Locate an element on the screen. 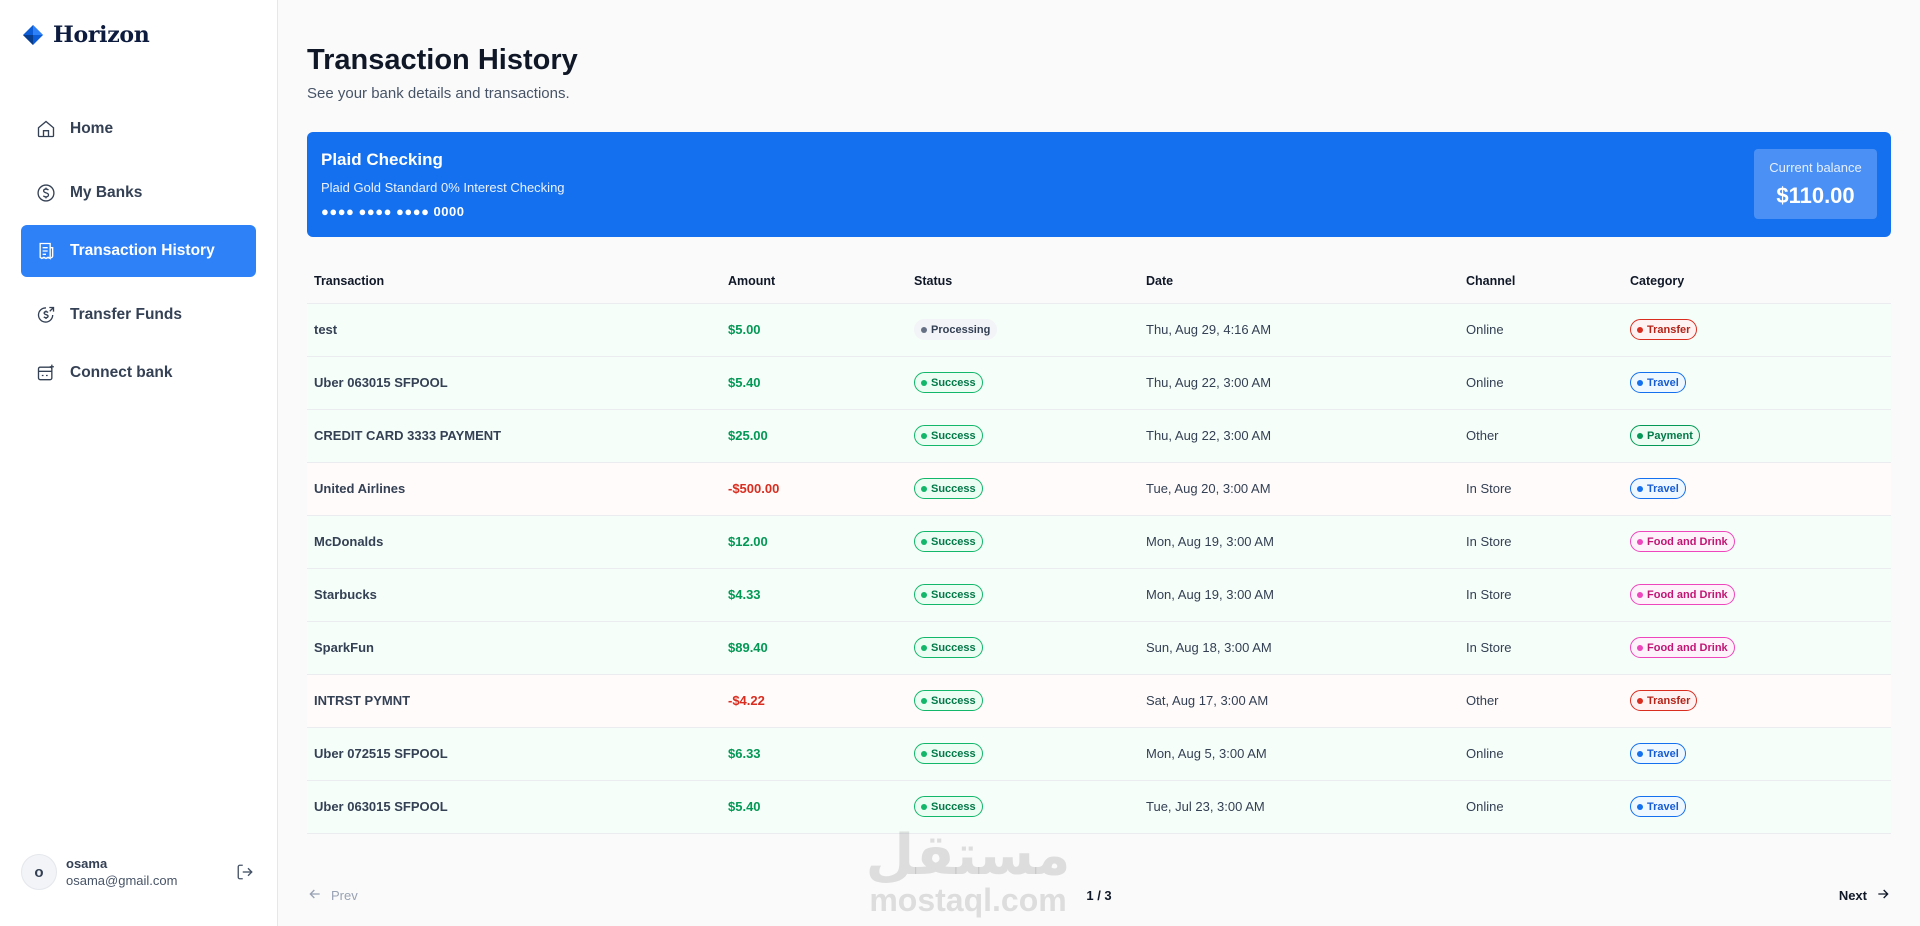  arrow-right-icon is located at coordinates (1883, 895).